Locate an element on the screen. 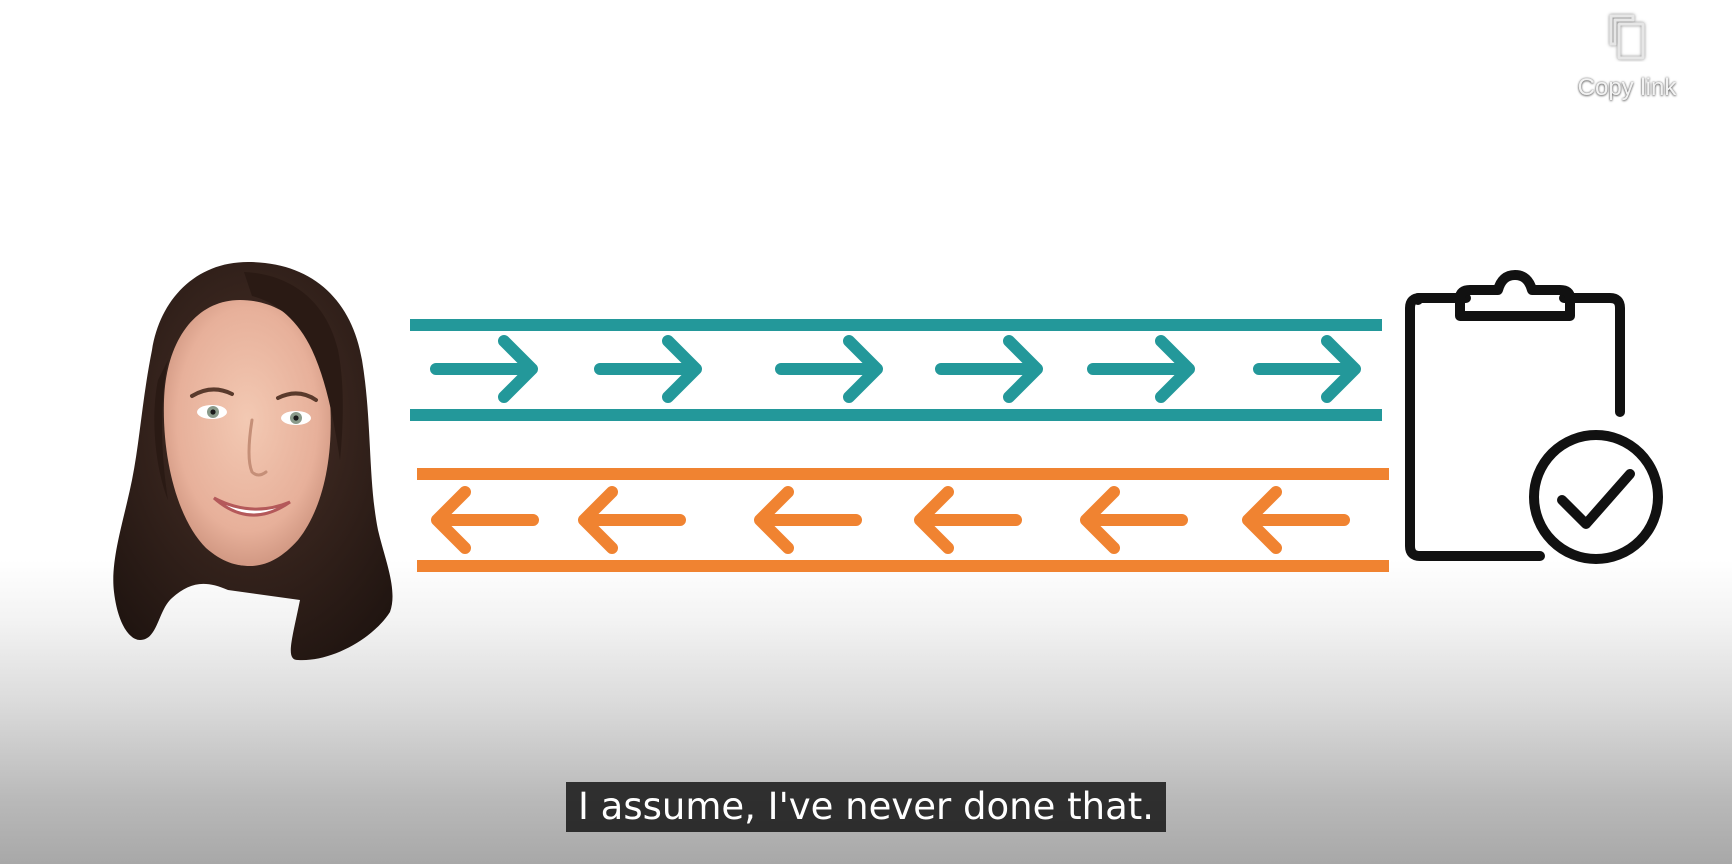 This screenshot has width=1732, height=864. outgoing-lane is located at coordinates (896, 370).